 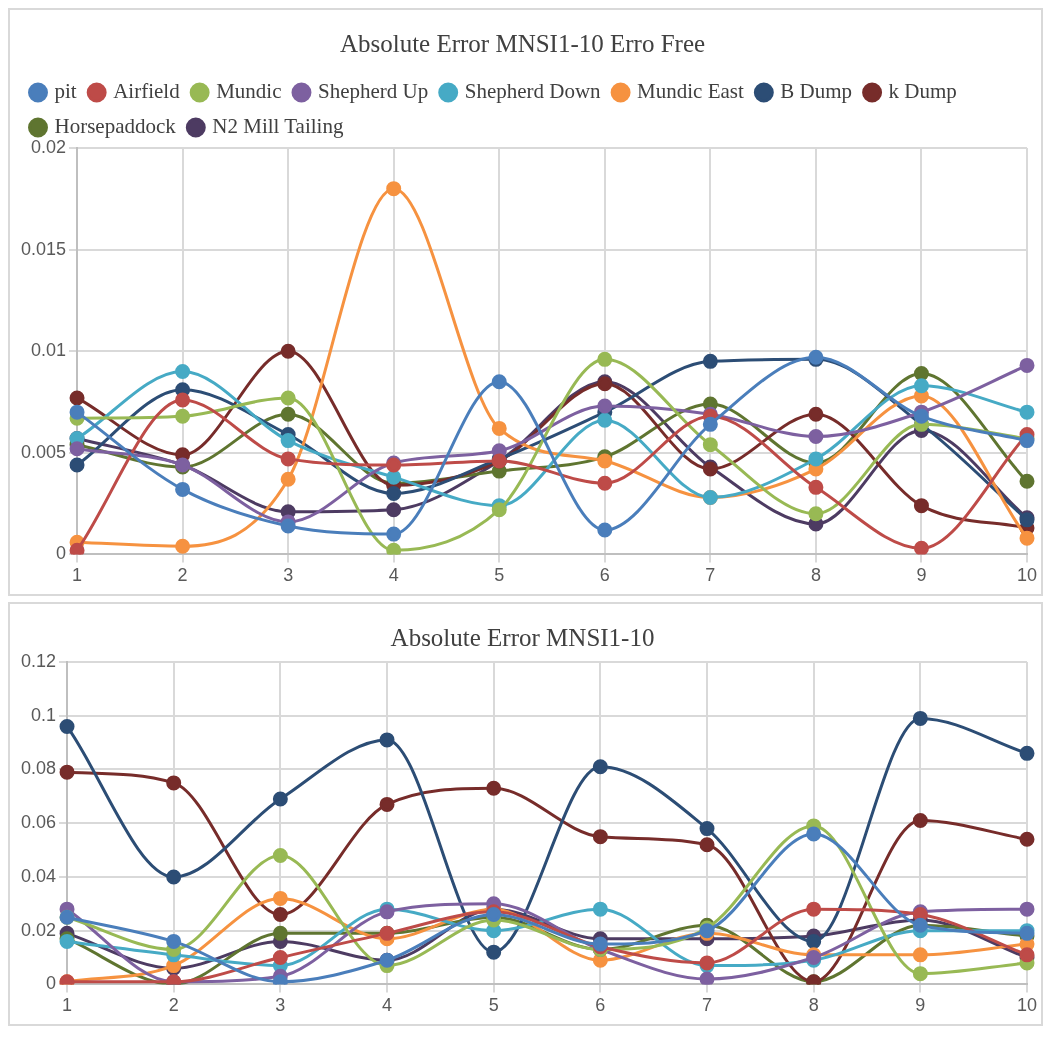 I want to click on legend-label: Shepherd Down, so click(x=533, y=91).